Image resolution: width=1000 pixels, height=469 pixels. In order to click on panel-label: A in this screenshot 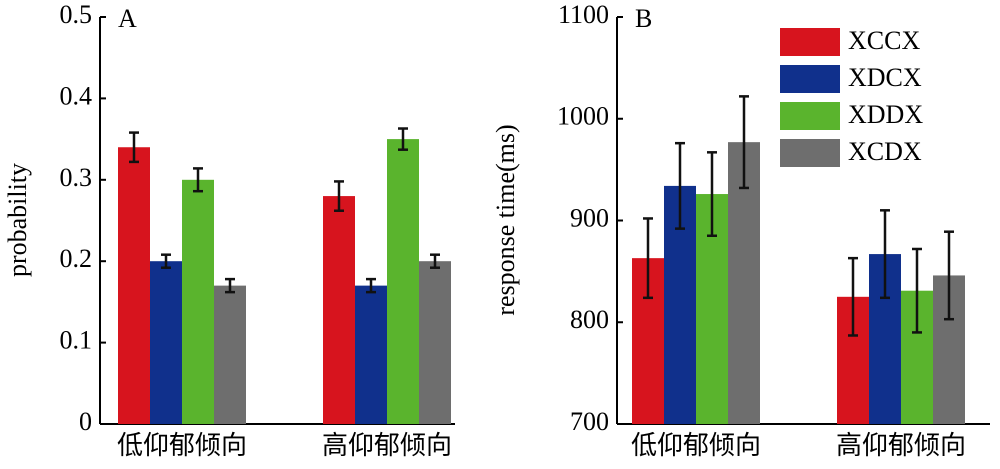, I will do `click(127, 18)`.